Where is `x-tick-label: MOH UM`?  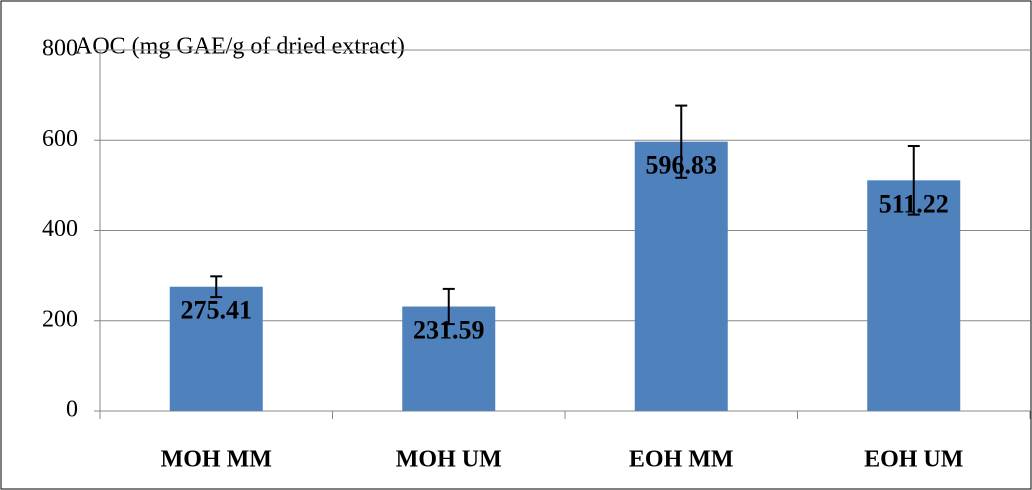 x-tick-label: MOH UM is located at coordinates (449, 460).